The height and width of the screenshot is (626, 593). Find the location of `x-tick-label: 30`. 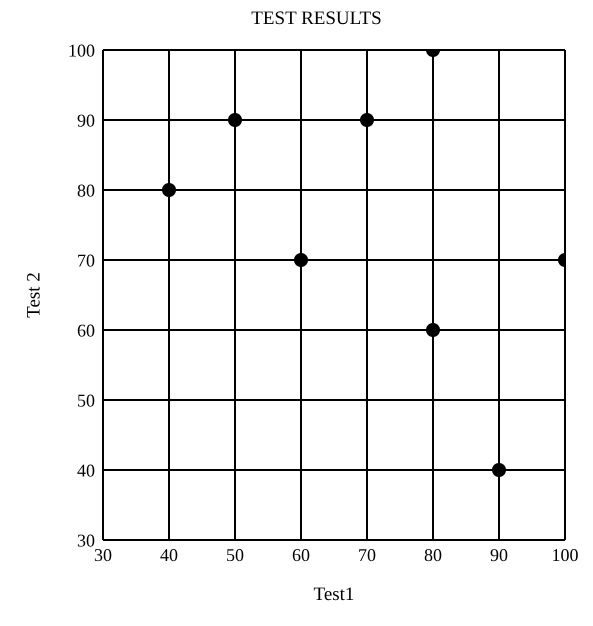

x-tick-label: 30 is located at coordinates (103, 554).